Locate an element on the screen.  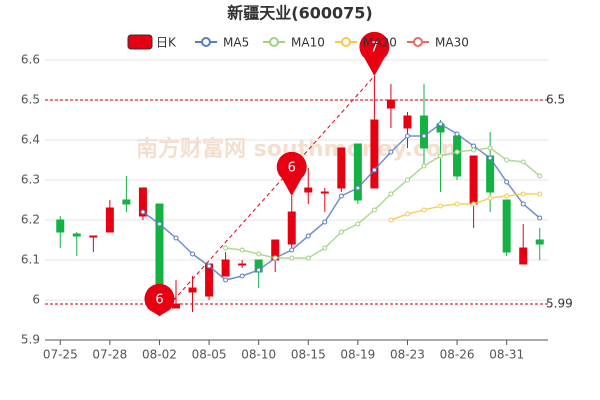
x-tick-label: 08-26 is located at coordinates (457, 355).